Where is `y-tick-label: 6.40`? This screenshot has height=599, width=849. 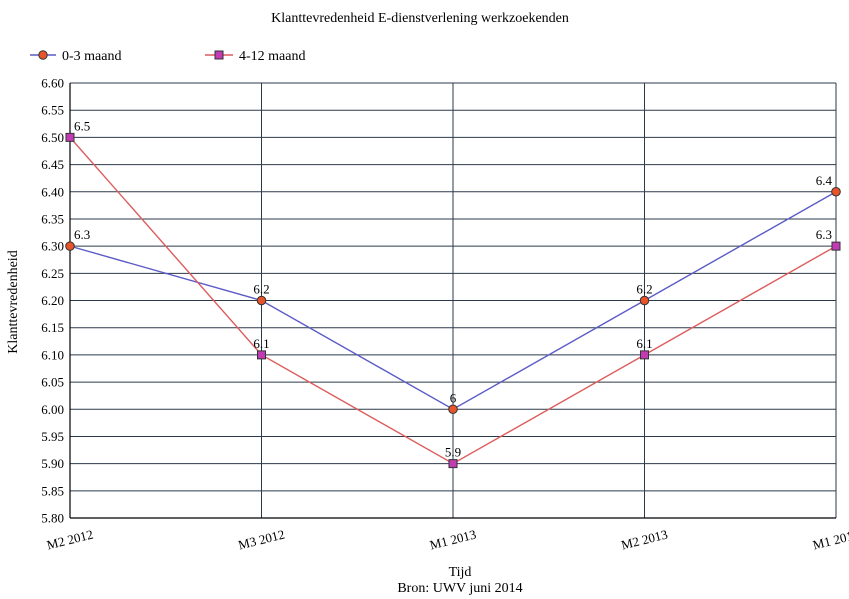
y-tick-label: 6.40 is located at coordinates (52, 191).